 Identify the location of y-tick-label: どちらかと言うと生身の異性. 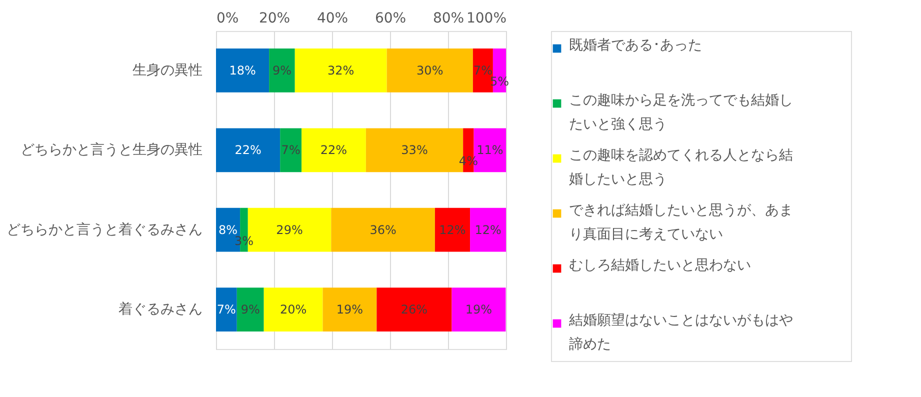
(111, 150).